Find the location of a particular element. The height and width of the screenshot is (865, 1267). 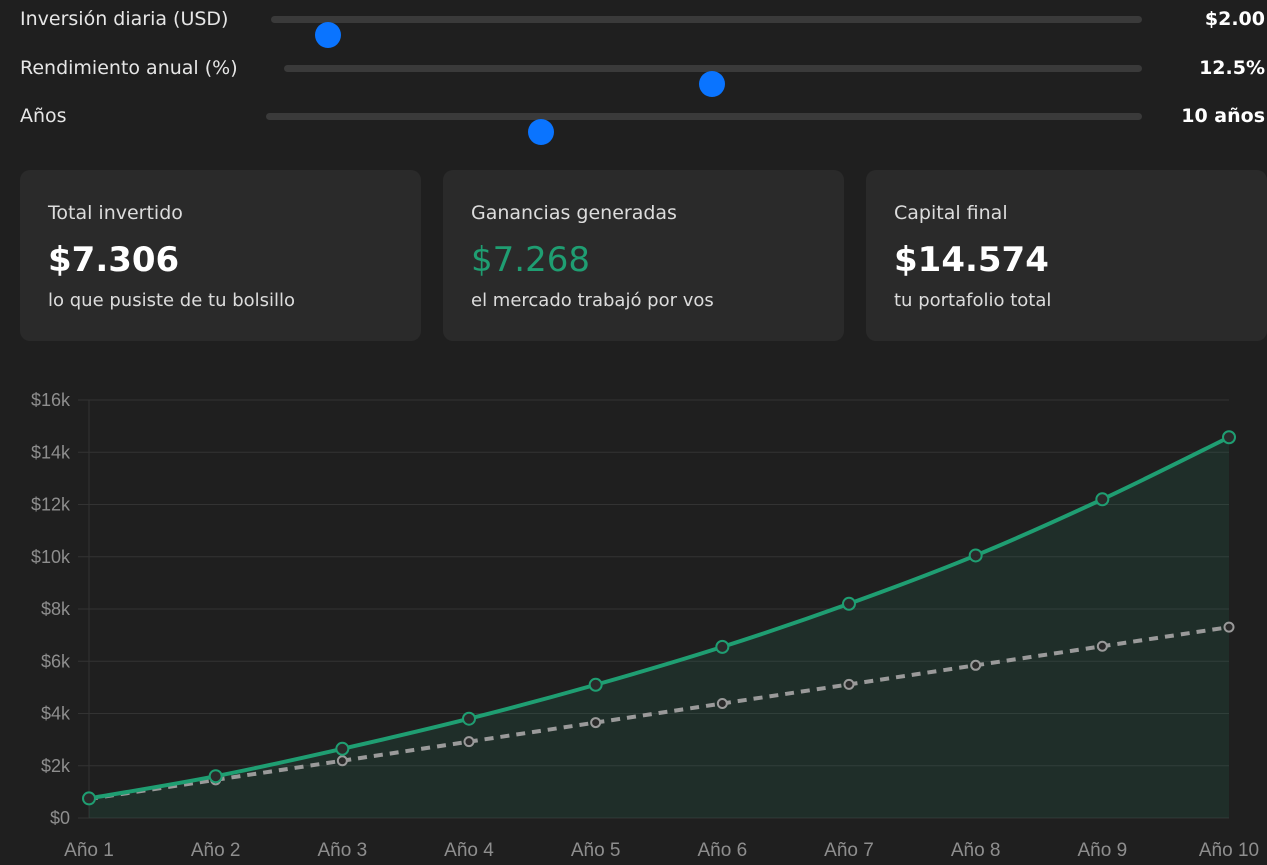

x-tick-label: Año 2 is located at coordinates (216, 850).